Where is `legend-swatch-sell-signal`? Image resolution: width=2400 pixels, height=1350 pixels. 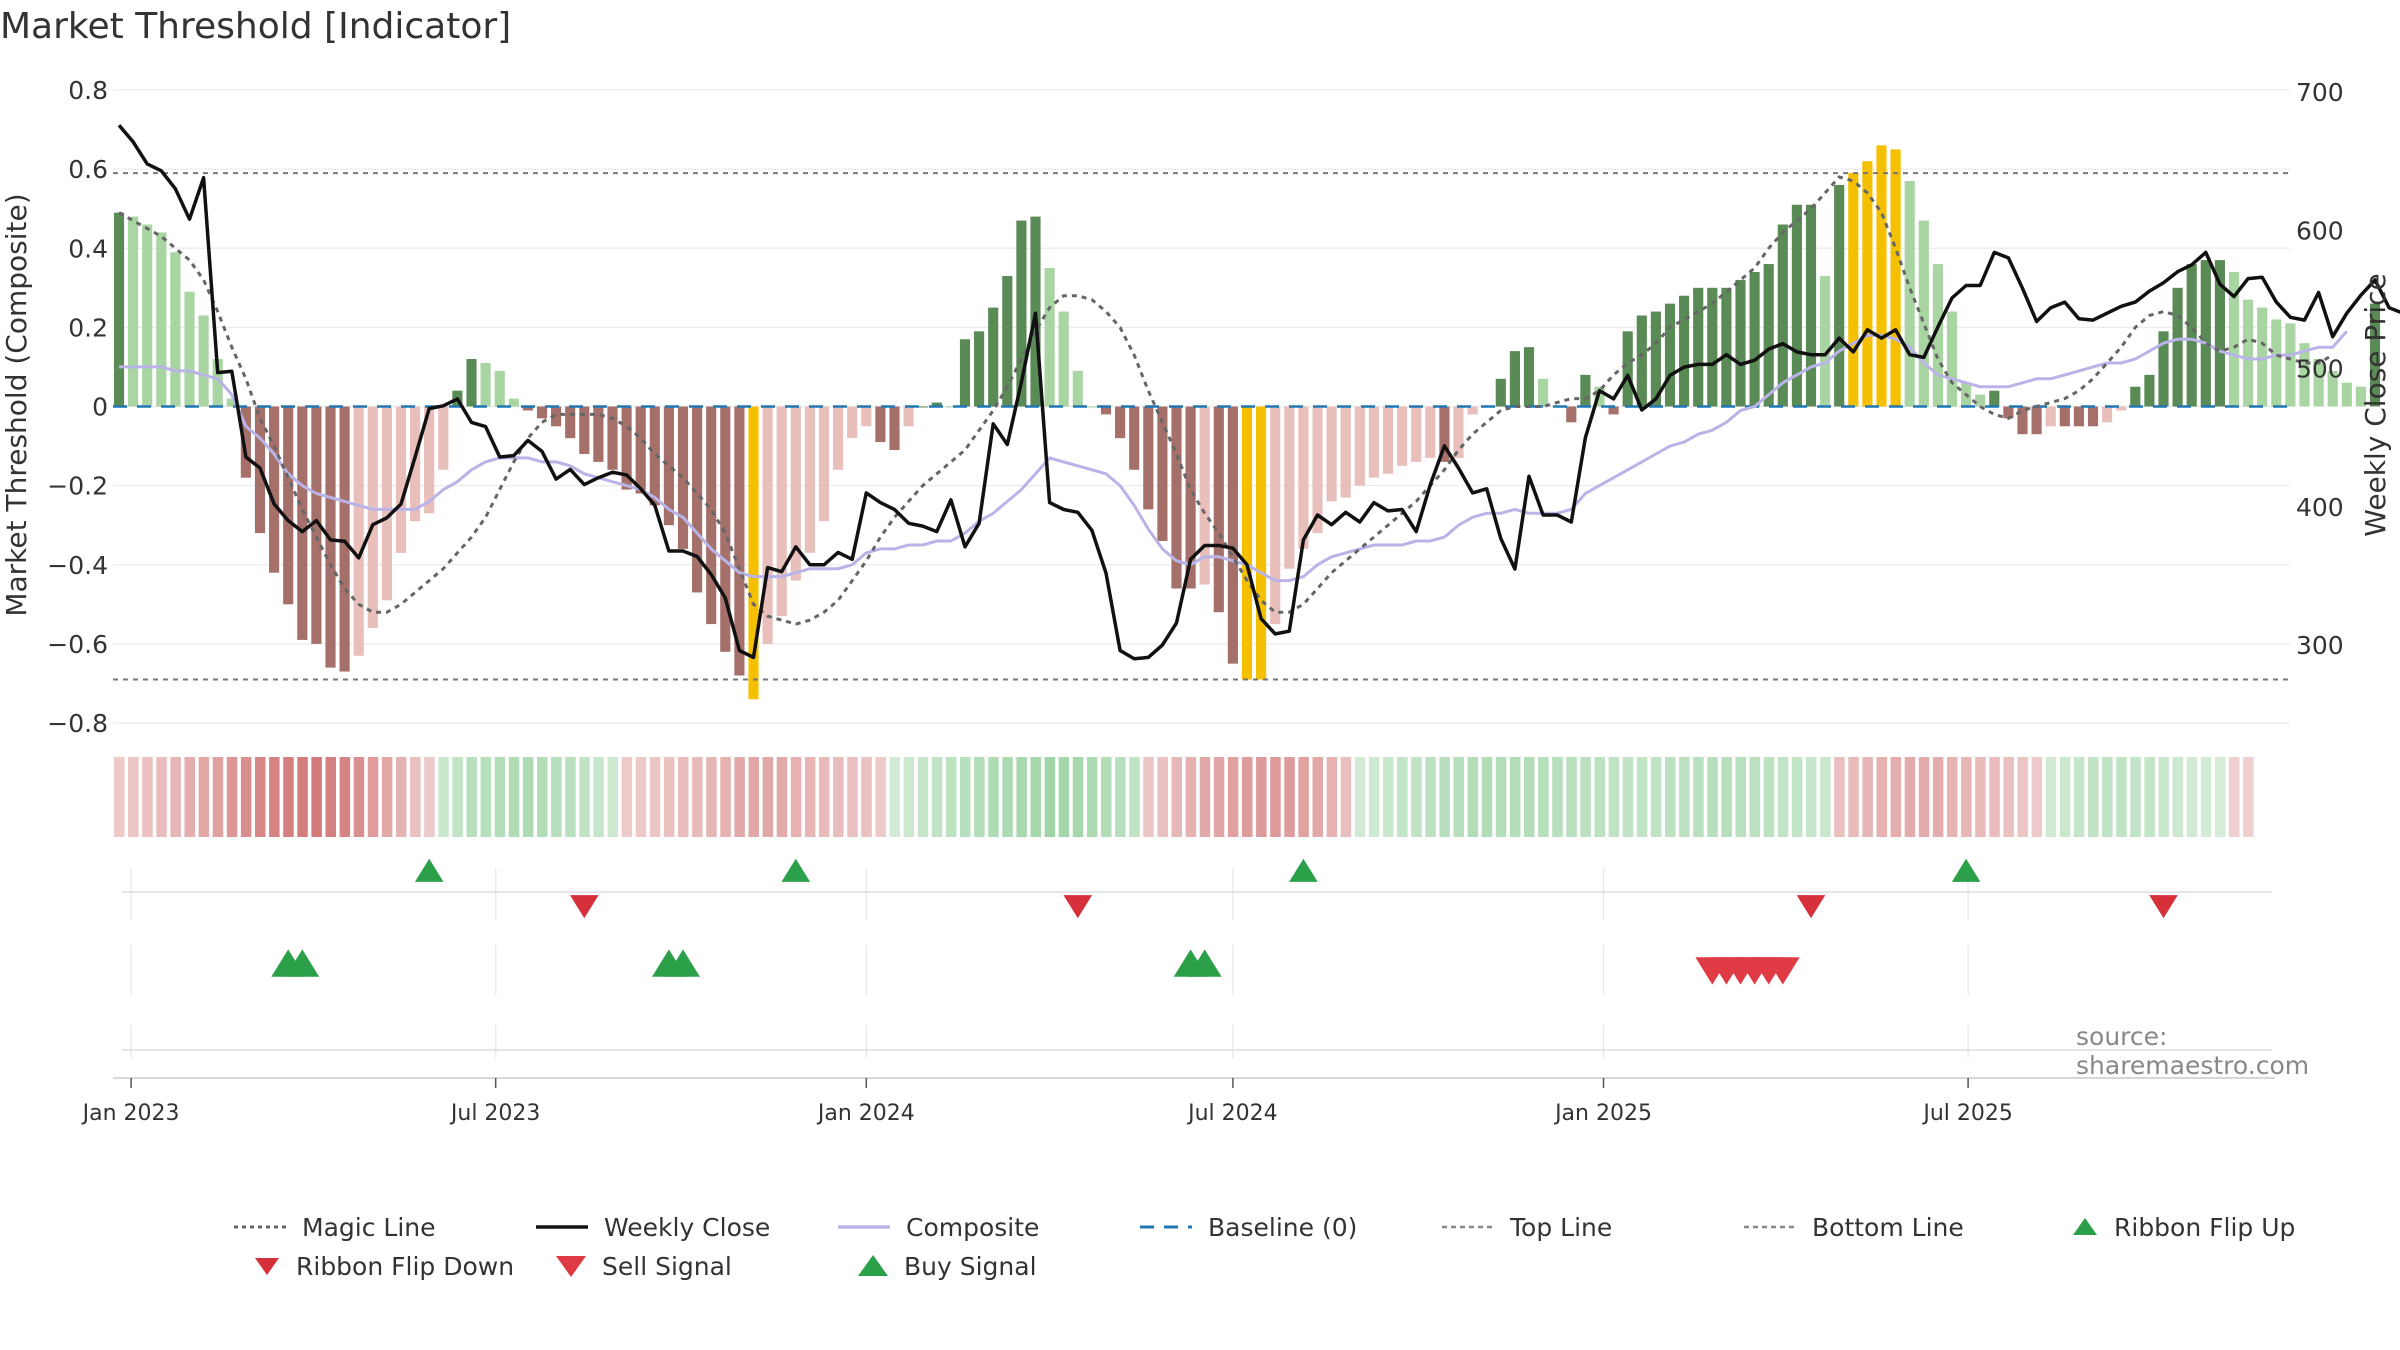 legend-swatch-sell-signal is located at coordinates (571, 1266).